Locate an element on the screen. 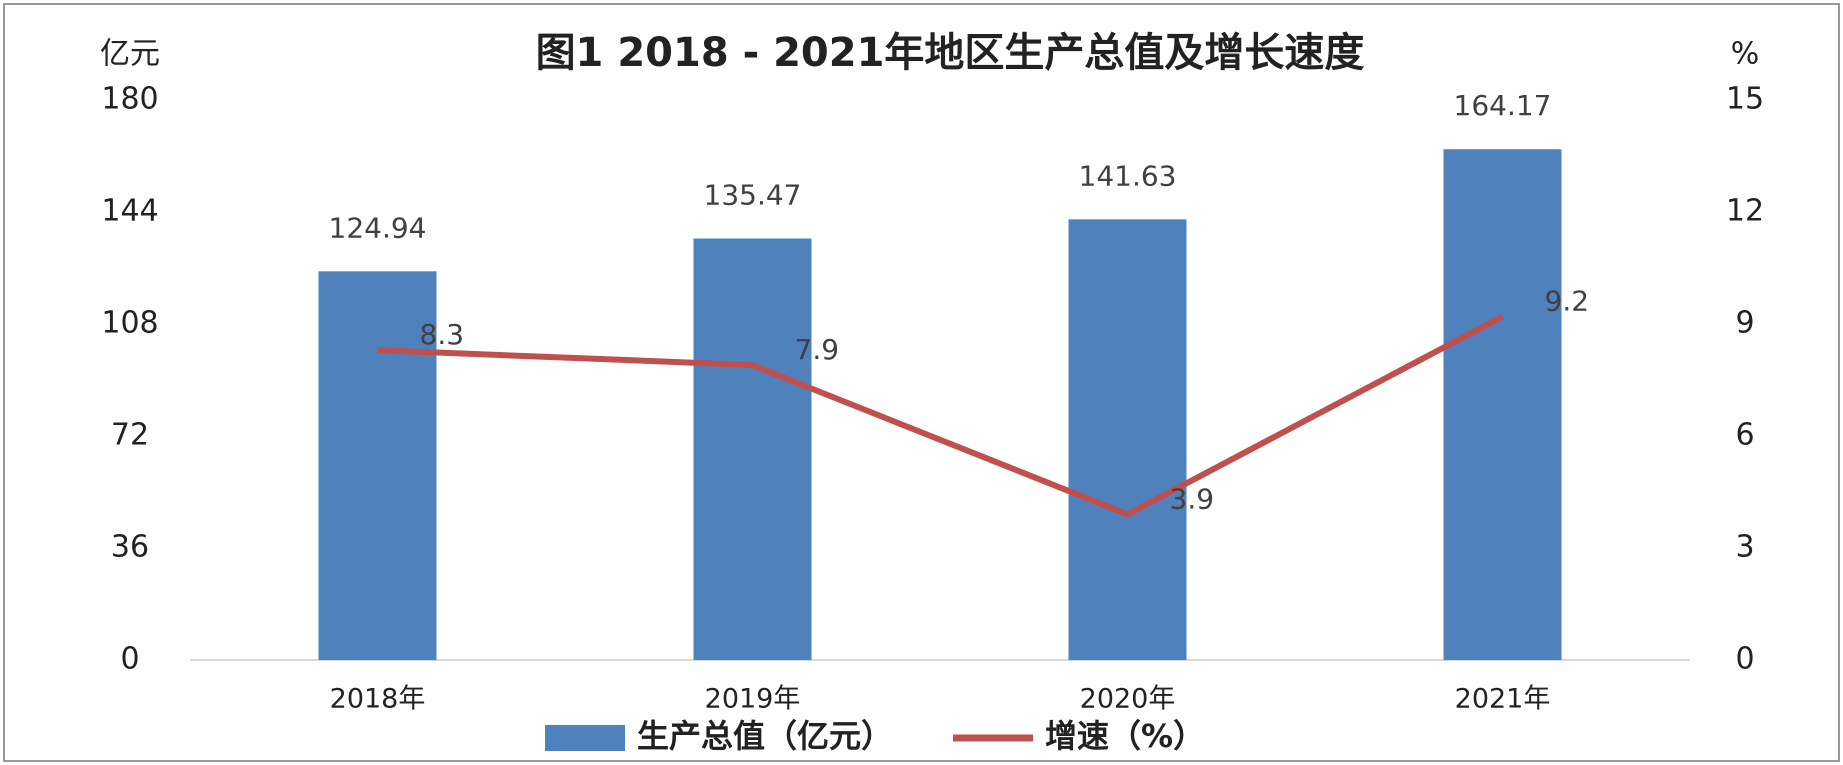 This screenshot has height=765, width=1843. data-label: 141.63 is located at coordinates (1128, 175).